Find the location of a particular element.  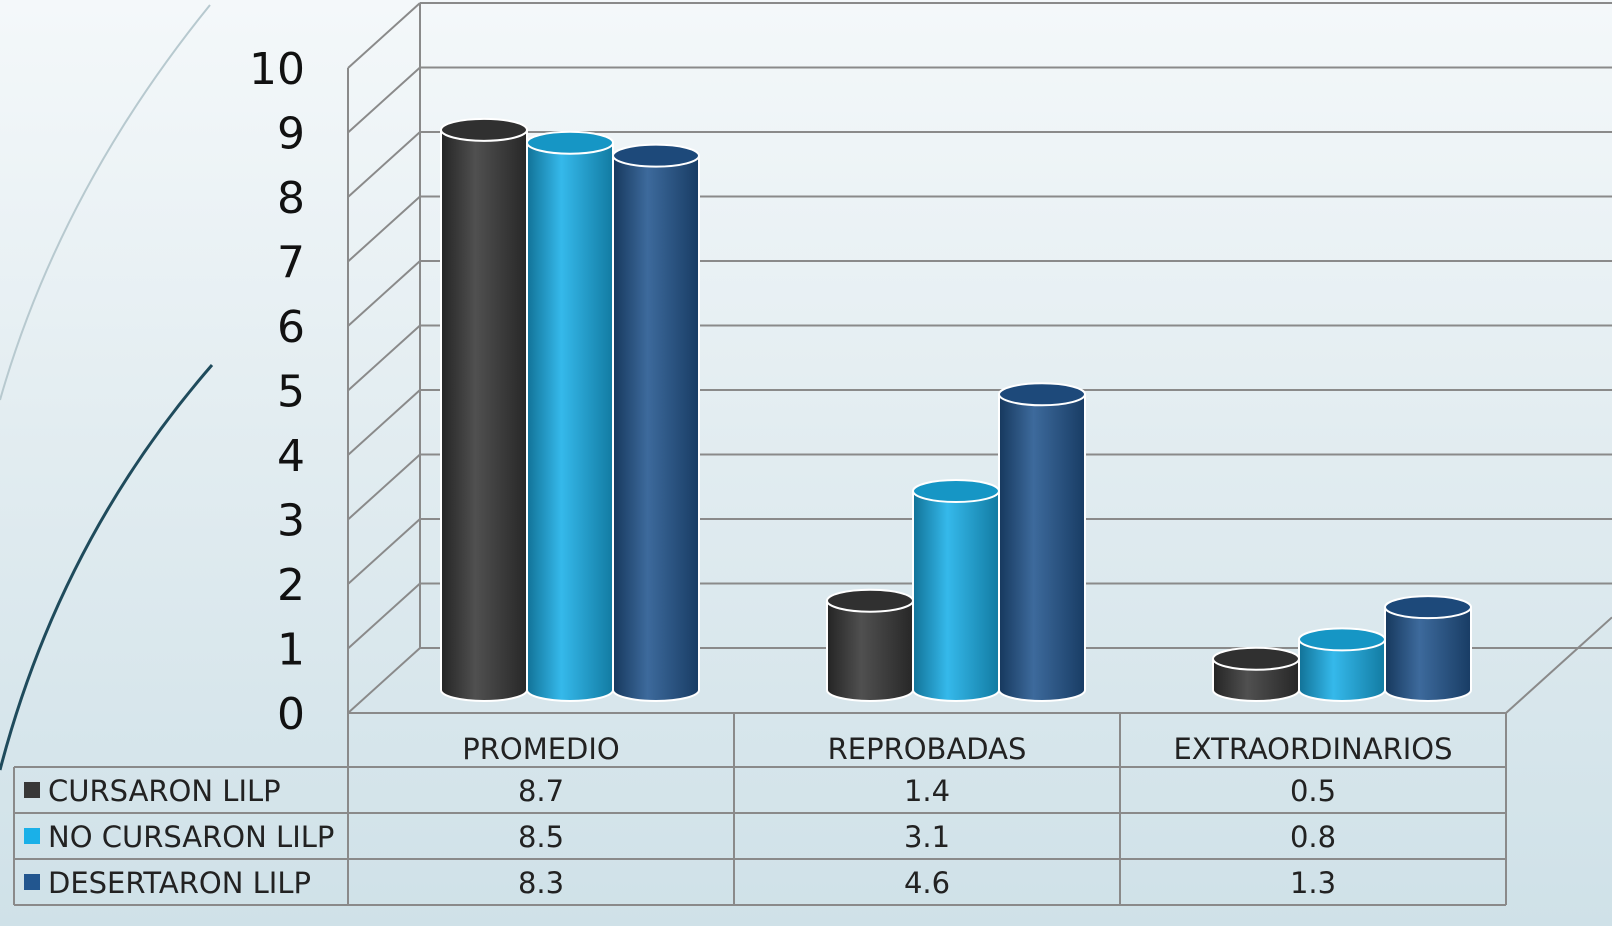

table-cell: 3.1 is located at coordinates (927, 837).